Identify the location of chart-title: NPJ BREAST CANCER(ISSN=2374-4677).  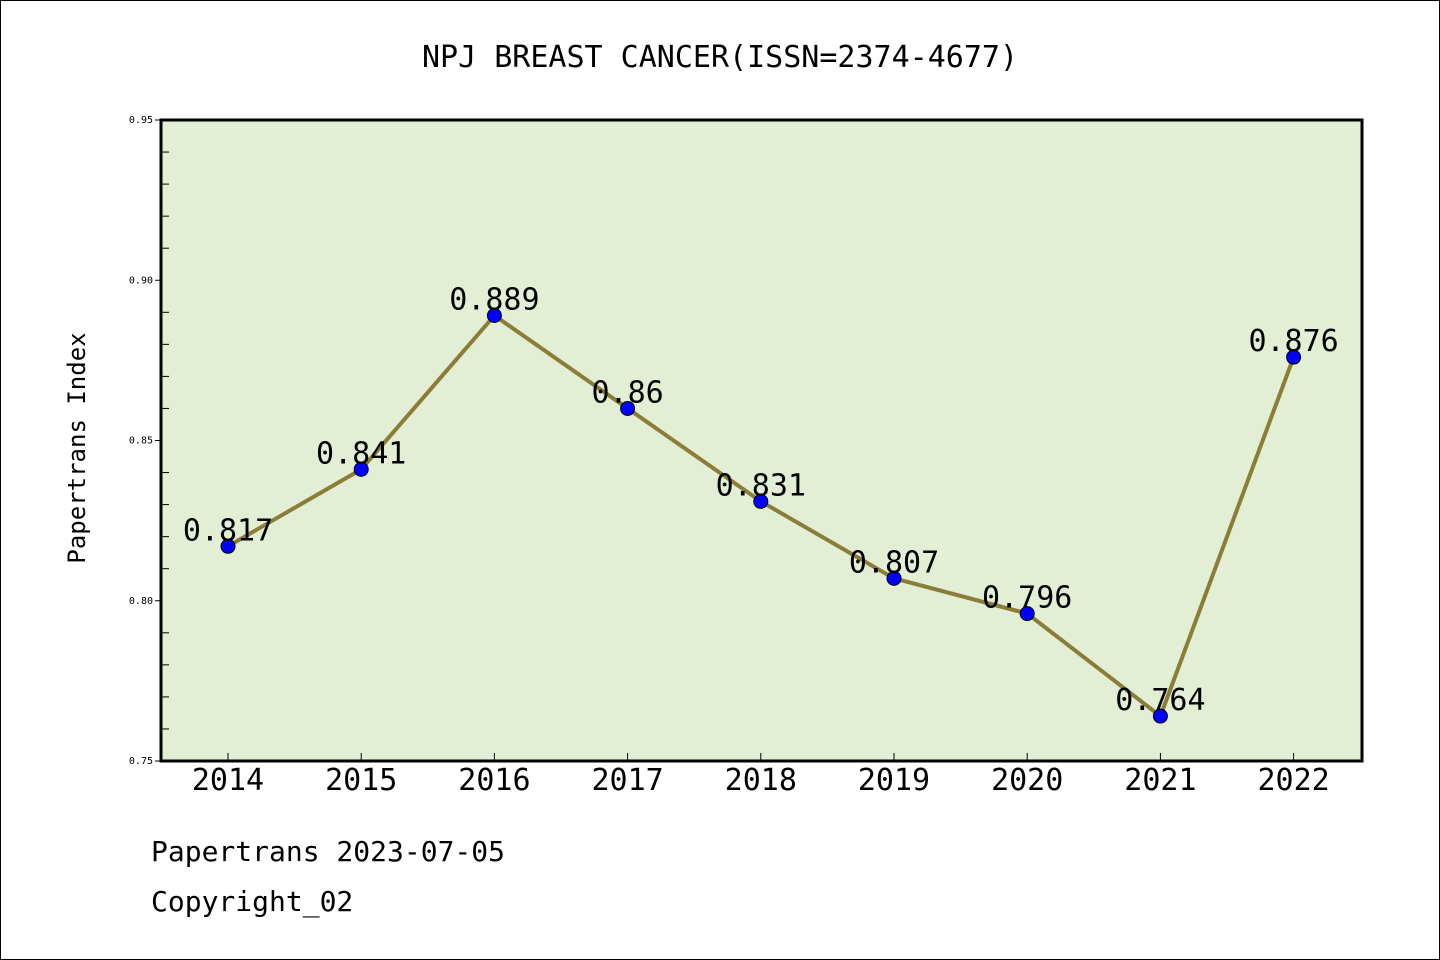
(720, 57).